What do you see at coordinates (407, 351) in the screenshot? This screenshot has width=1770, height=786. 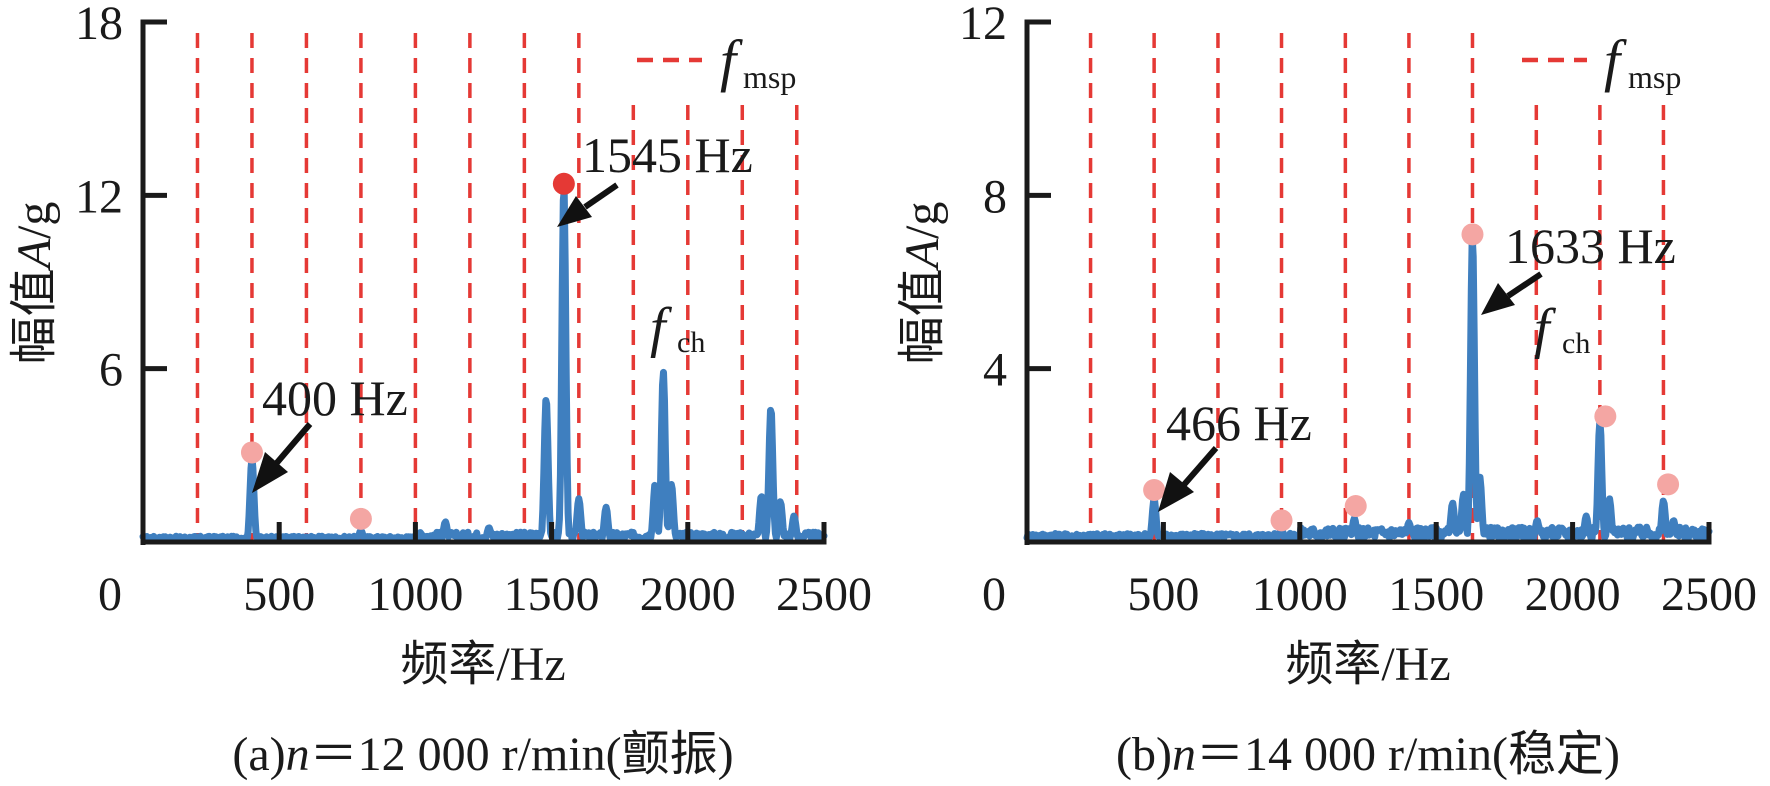 I see `markers-a` at bounding box center [407, 351].